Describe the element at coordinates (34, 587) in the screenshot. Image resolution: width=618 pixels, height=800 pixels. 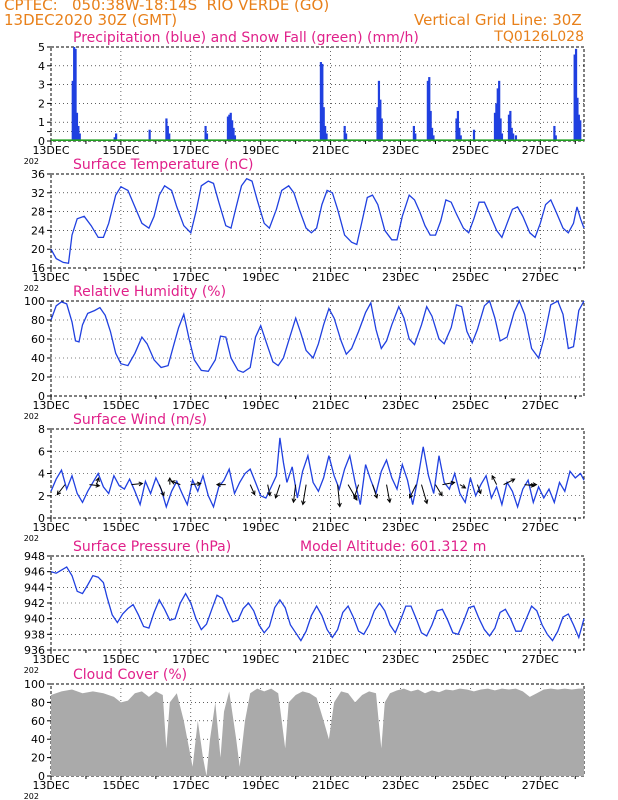
I see `pressure-ytick-label: 944` at that location.